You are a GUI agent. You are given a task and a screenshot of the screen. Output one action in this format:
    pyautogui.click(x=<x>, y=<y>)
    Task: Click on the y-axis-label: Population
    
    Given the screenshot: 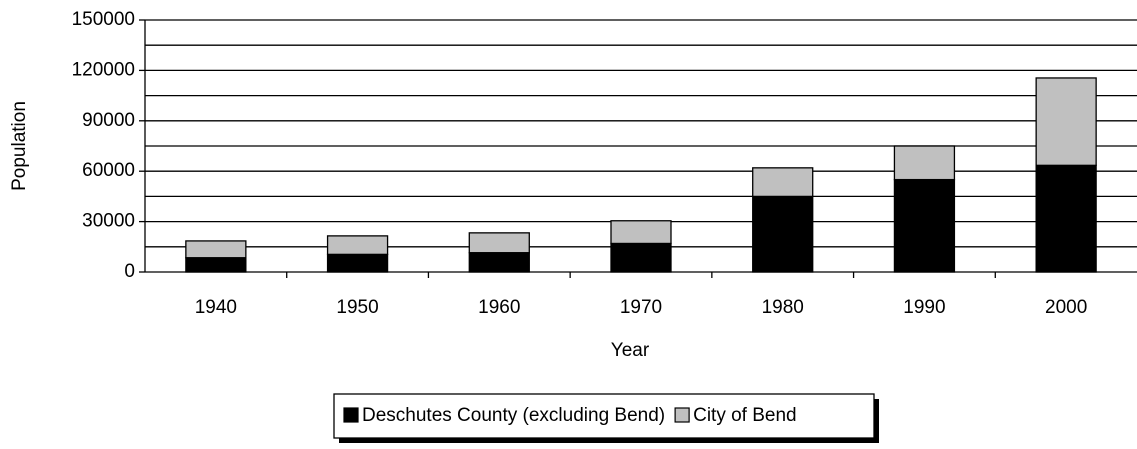 What is the action you would take?
    pyautogui.click(x=19, y=146)
    